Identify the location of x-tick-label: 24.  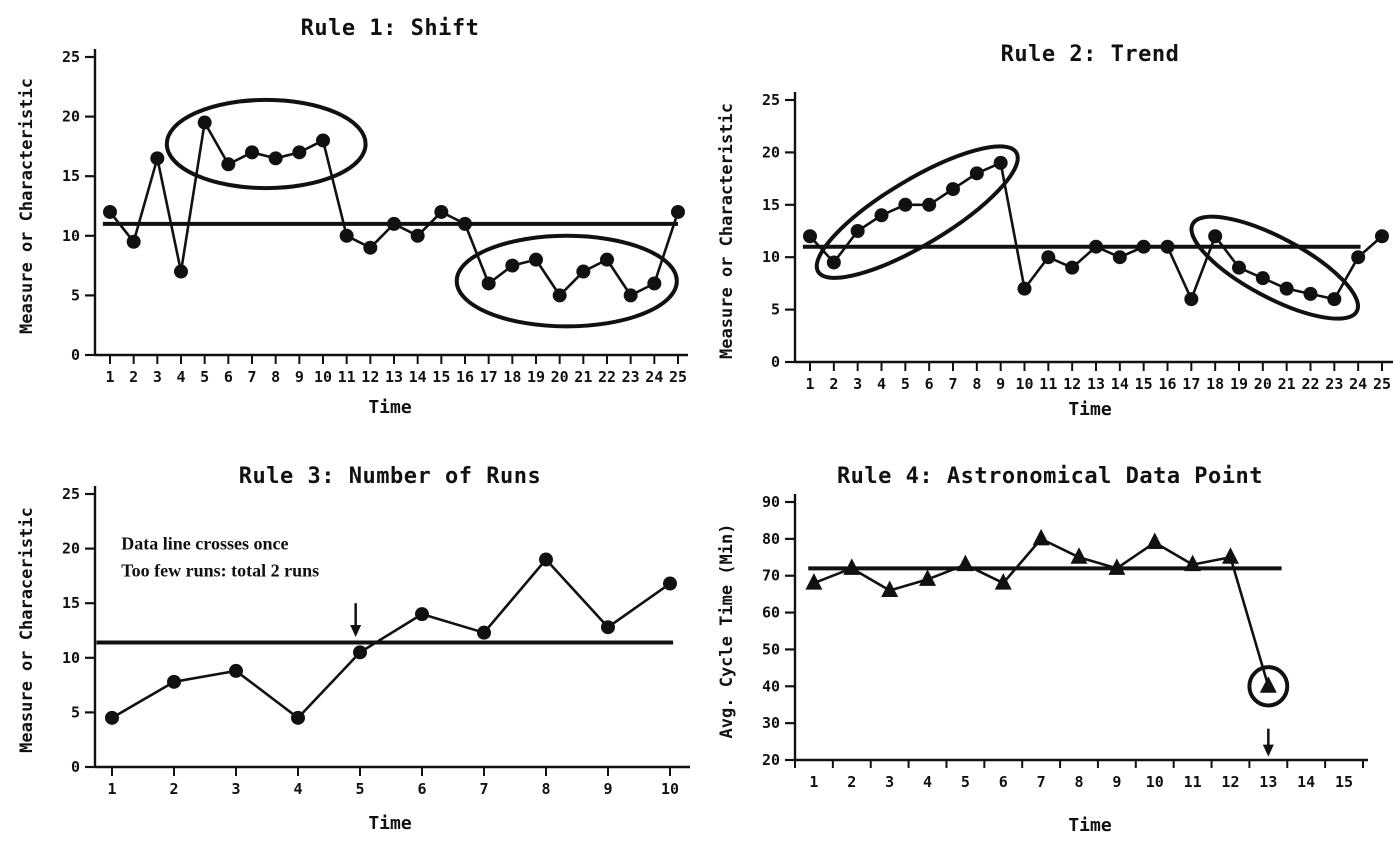
(654, 377).